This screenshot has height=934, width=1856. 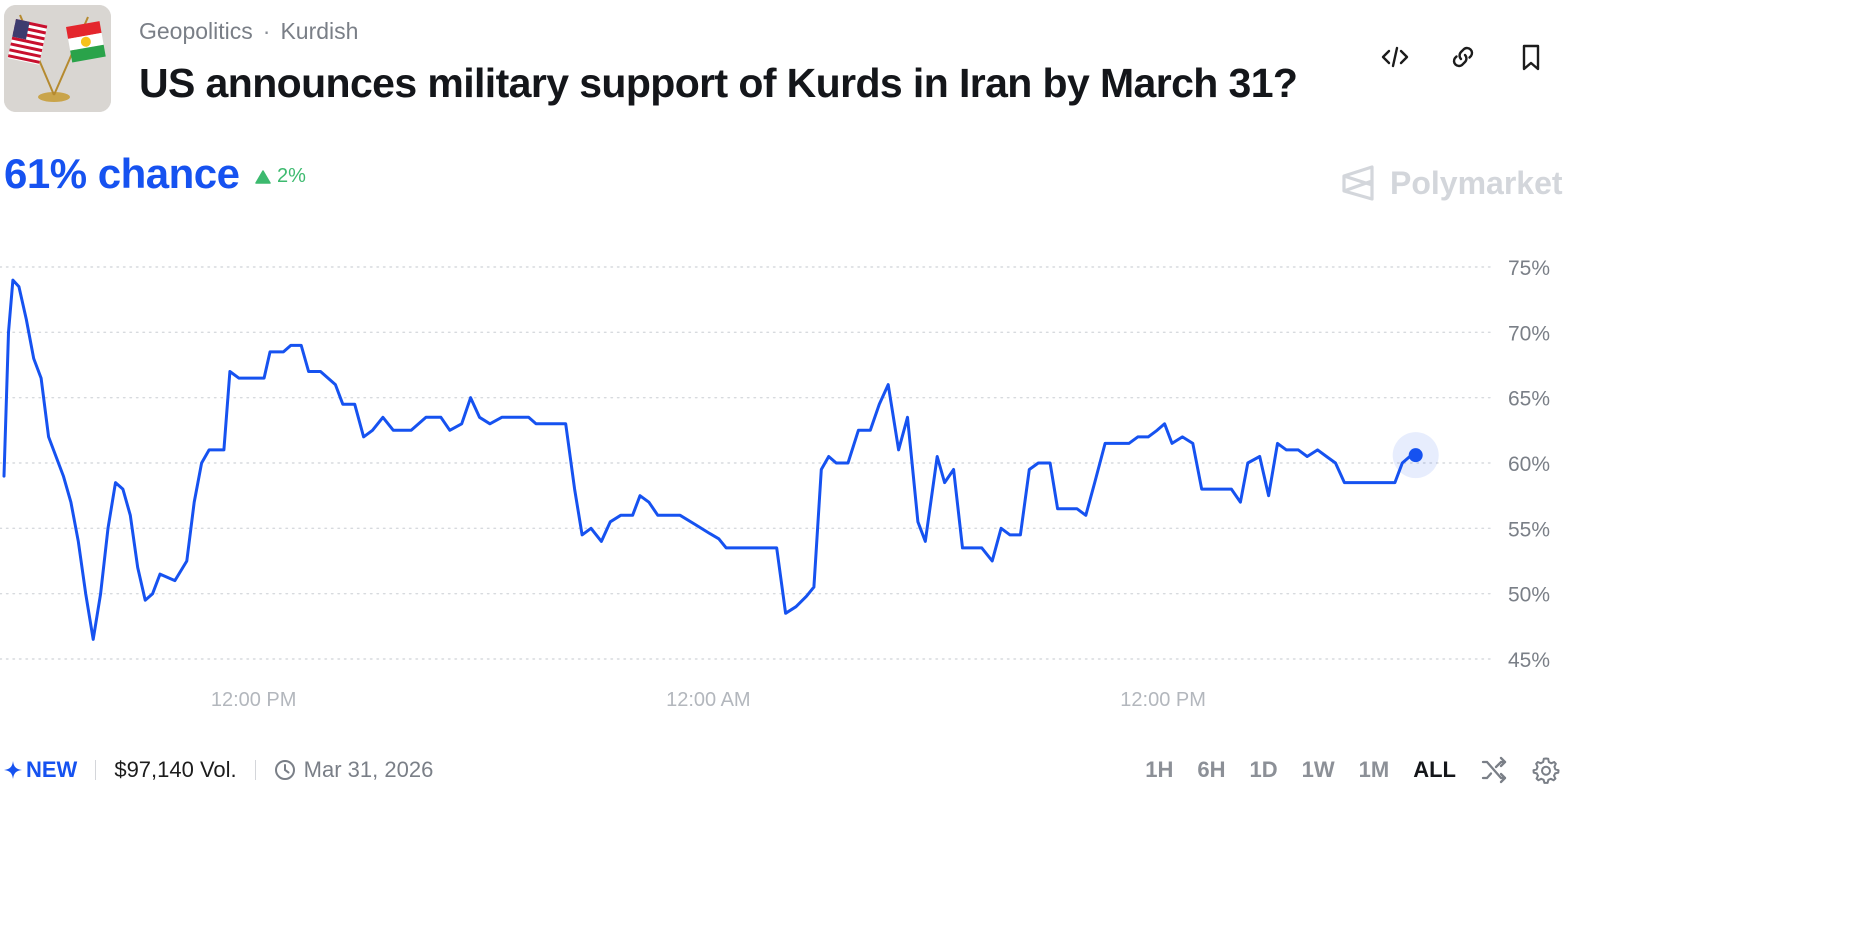 I want to click on chance-delta-value: 2%, so click(x=291, y=176).